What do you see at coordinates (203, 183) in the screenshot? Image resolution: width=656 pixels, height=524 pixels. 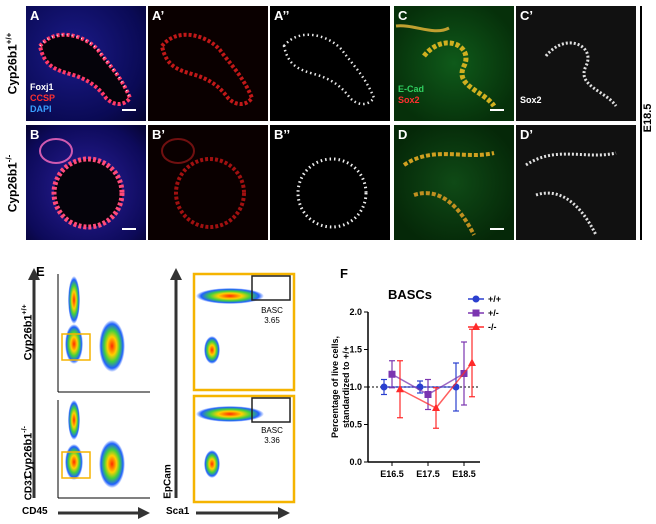 I see `ccsp-channel-image-knockout` at bounding box center [203, 183].